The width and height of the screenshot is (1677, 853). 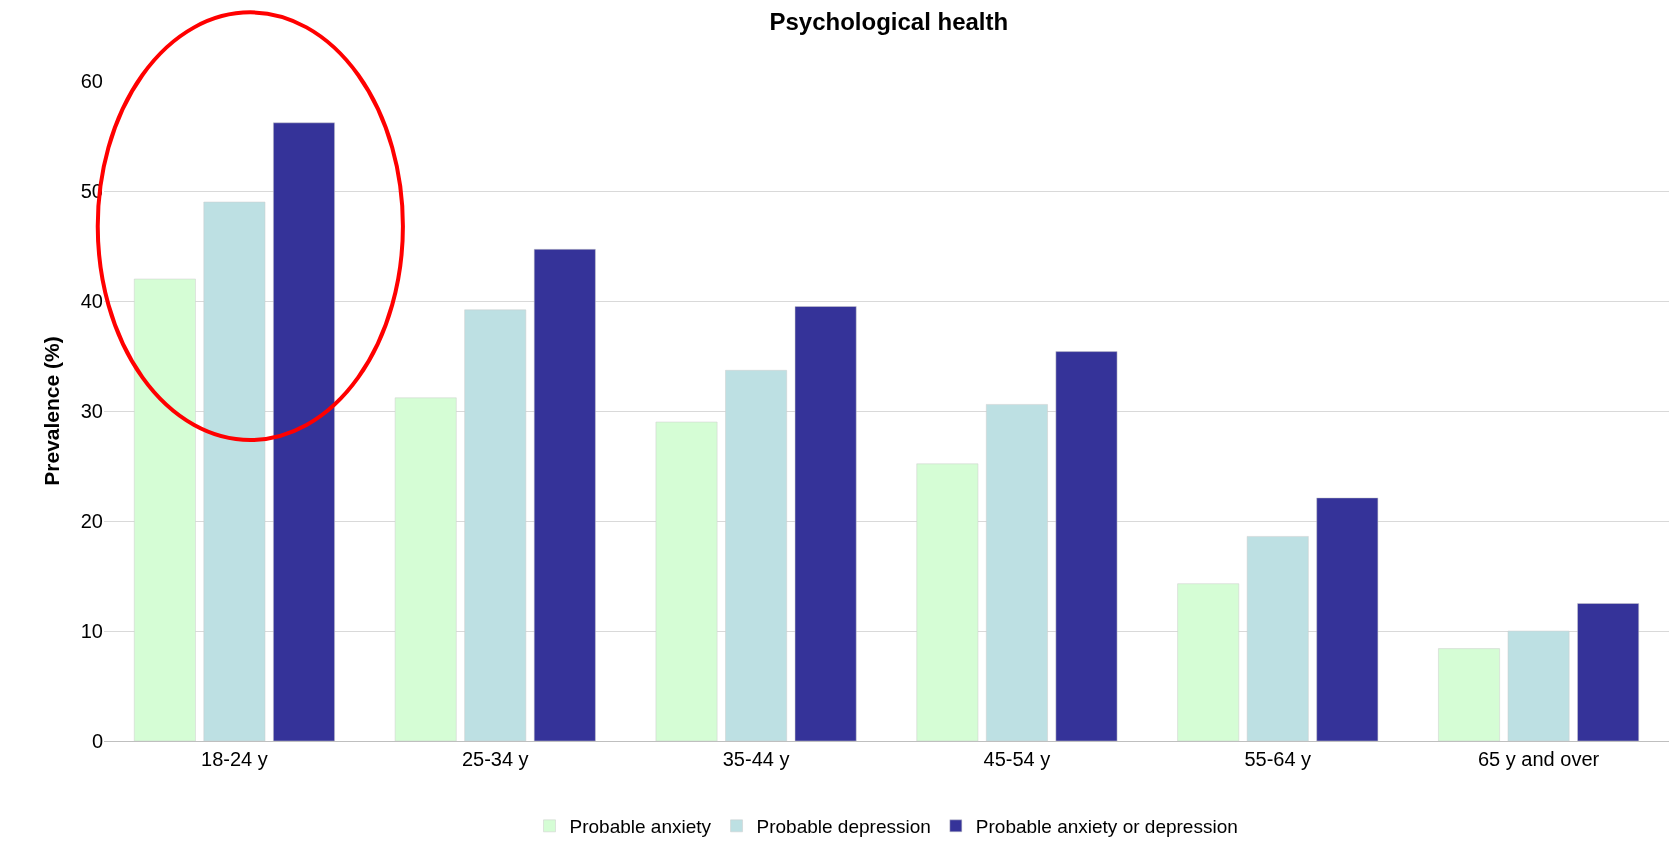 What do you see at coordinates (495, 759) in the screenshot?
I see `x-tick-label: 25-34 y` at bounding box center [495, 759].